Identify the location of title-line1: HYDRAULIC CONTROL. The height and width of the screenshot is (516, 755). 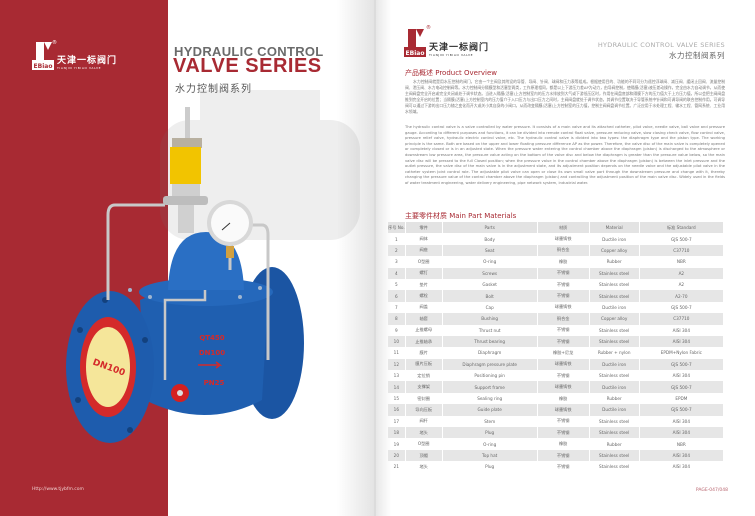
(249, 51).